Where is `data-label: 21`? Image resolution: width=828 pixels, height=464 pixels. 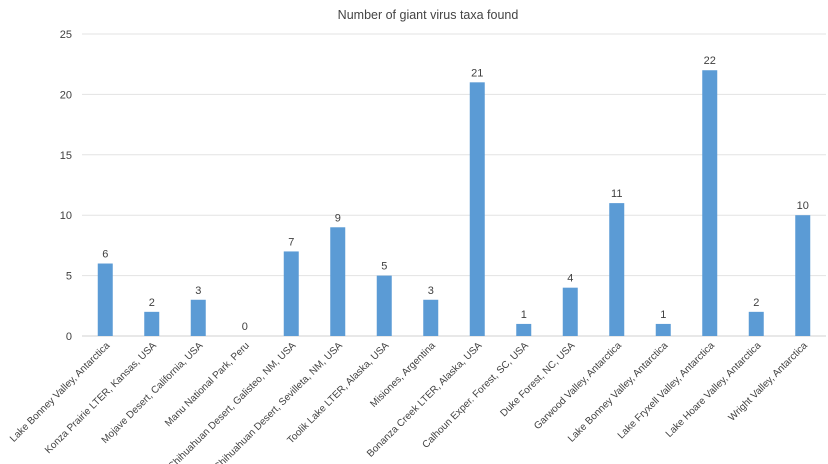 data-label: 21 is located at coordinates (477, 73).